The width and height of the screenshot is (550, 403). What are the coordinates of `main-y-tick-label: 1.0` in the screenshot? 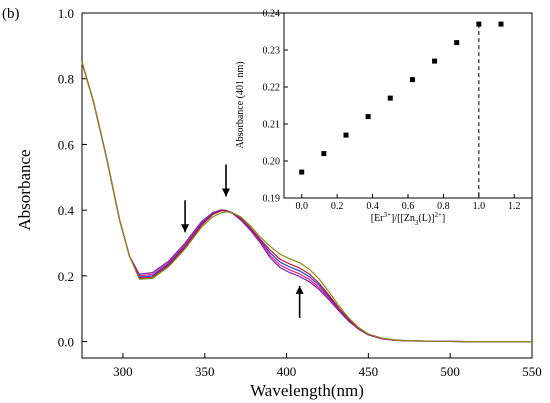 It's located at (66, 13).